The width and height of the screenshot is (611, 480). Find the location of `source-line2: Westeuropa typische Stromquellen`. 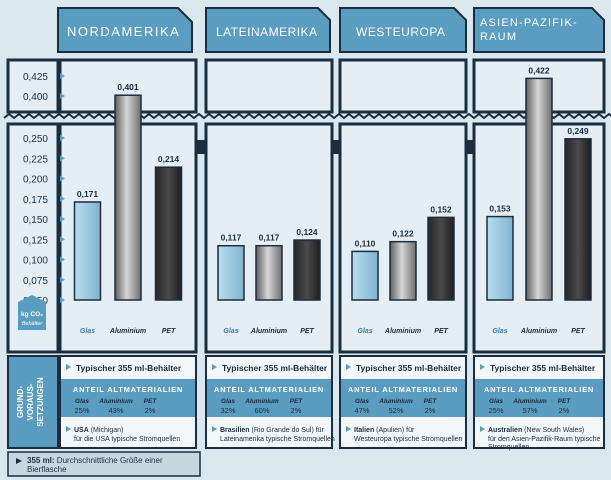

source-line2: Westeuropa typische Stromquellen is located at coordinates (408, 439).